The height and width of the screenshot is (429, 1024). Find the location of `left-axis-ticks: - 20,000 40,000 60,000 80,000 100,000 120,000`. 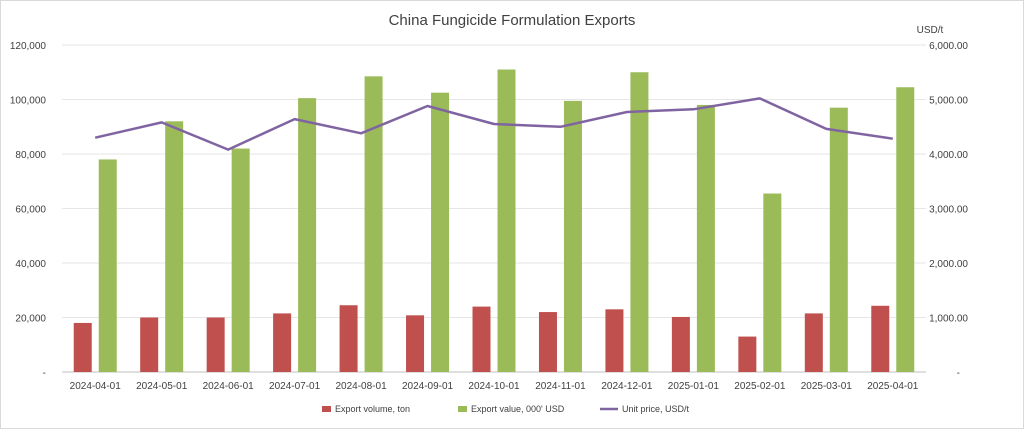

left-axis-ticks: - 20,000 40,000 60,000 80,000 100,000 120,000 is located at coordinates (28, 210).